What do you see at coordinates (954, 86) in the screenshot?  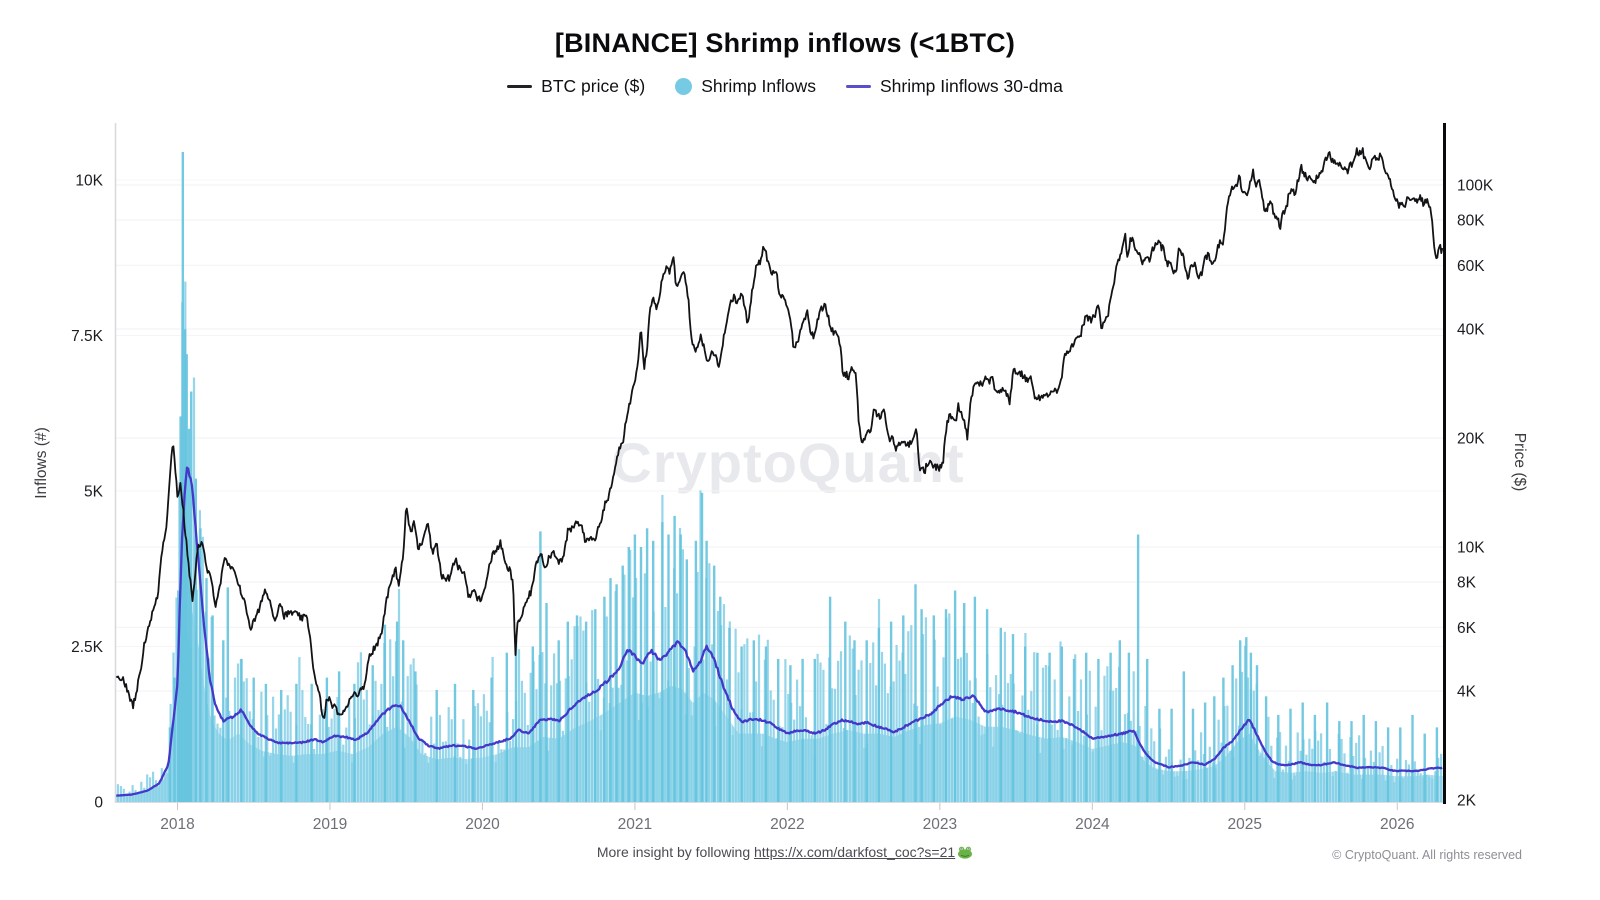 I see `legend-item-30dma: Shrimp Iinflows 30-dma` at bounding box center [954, 86].